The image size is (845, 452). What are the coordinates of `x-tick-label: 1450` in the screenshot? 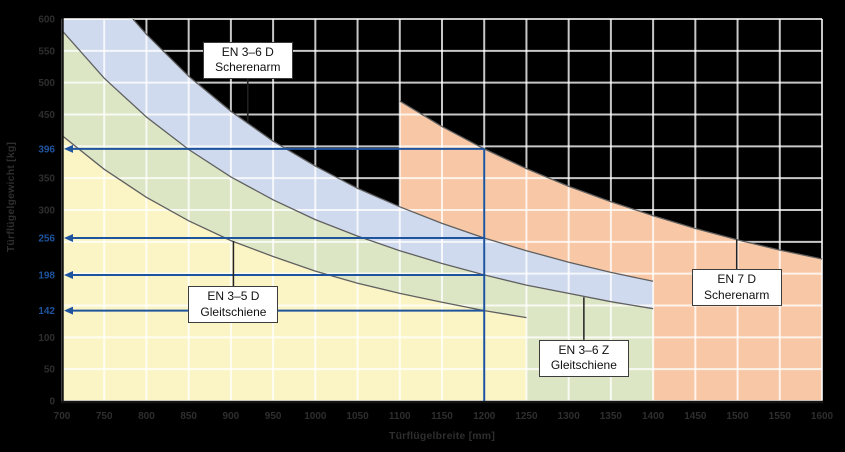 It's located at (695, 416).